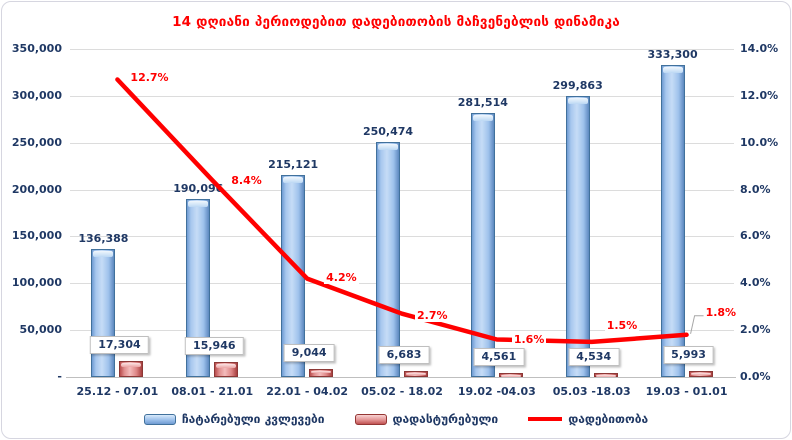  Describe the element at coordinates (149, 78) in the screenshot. I see `line-value-label: 12.7%` at that location.